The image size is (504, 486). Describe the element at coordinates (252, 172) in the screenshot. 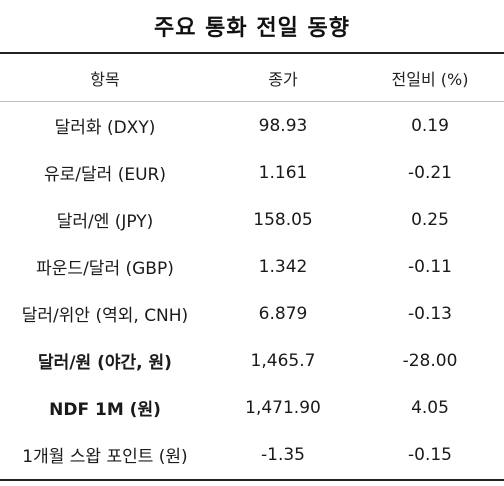

I see `table-row: 유로/달러 (EUR) 1.161 -0.21` at that location.